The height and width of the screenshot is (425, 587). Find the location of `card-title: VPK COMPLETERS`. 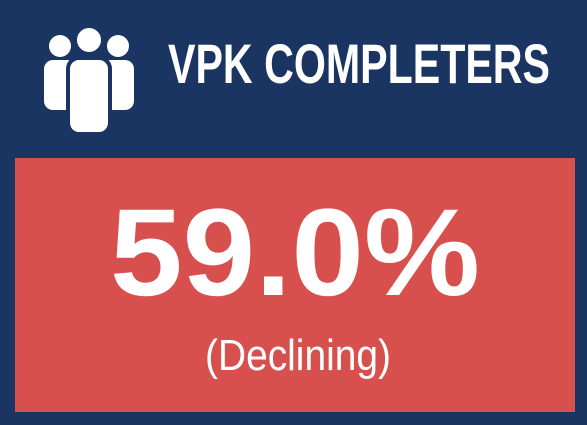

card-title: VPK COMPLETERS is located at coordinates (359, 63).